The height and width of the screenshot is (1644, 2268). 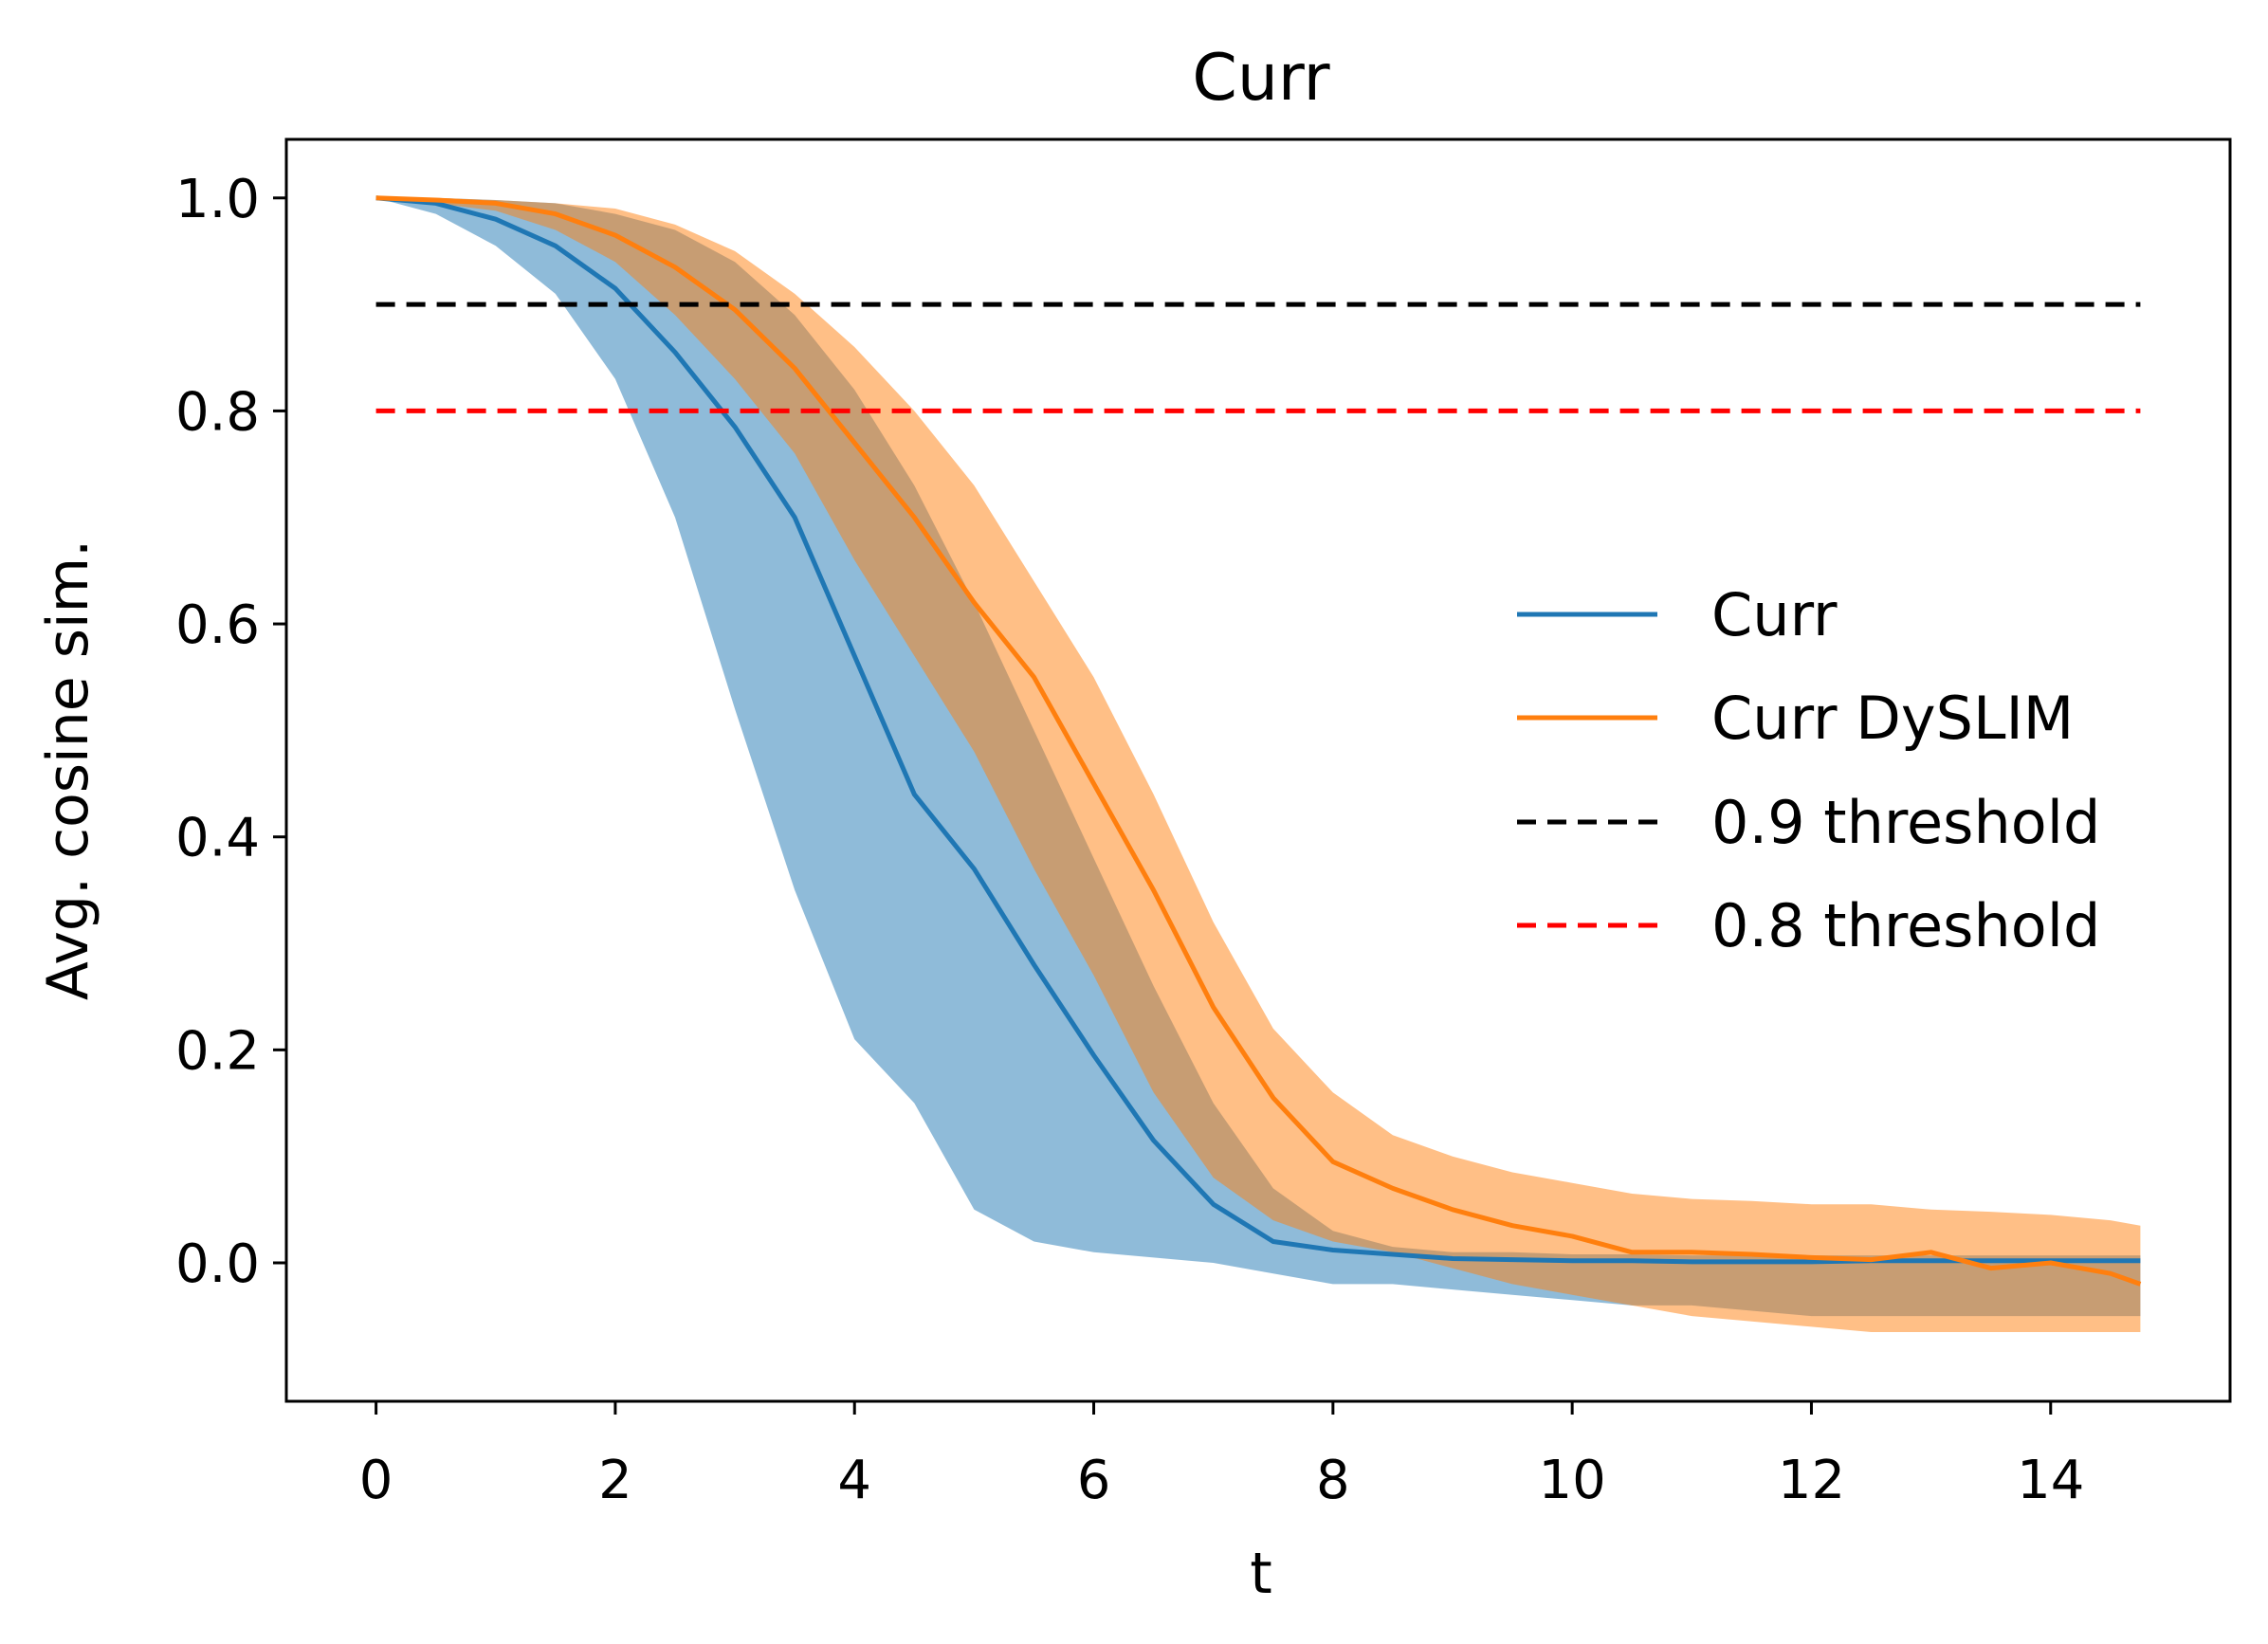 What do you see at coordinates (218, 838) in the screenshot?
I see `y-tick-label-2: 0.4` at bounding box center [218, 838].